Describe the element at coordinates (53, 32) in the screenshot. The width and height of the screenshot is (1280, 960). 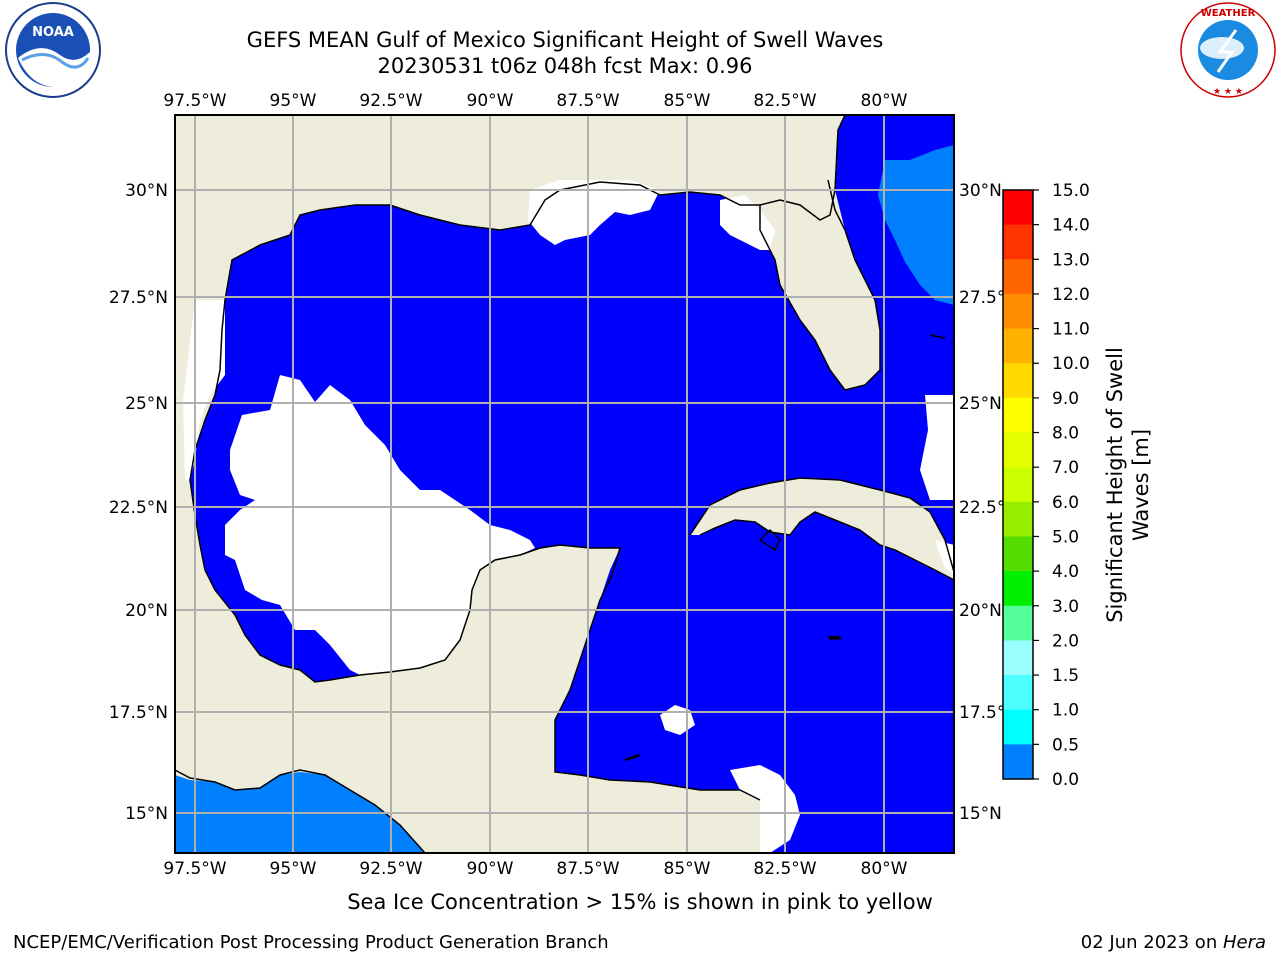
I see `svg-text: NOAA` at that location.